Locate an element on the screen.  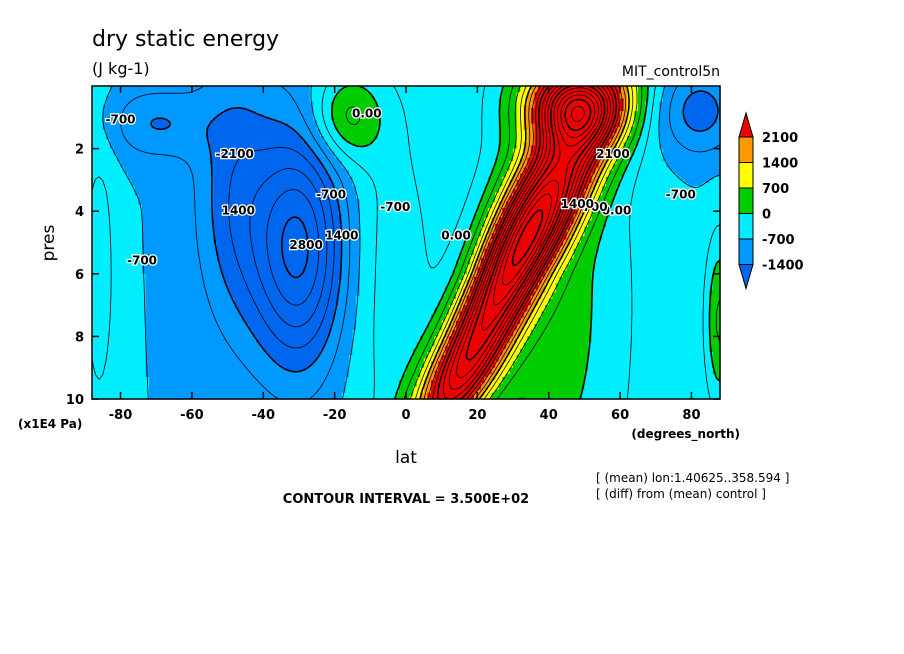
x-tick-label: 20 is located at coordinates (477, 415).